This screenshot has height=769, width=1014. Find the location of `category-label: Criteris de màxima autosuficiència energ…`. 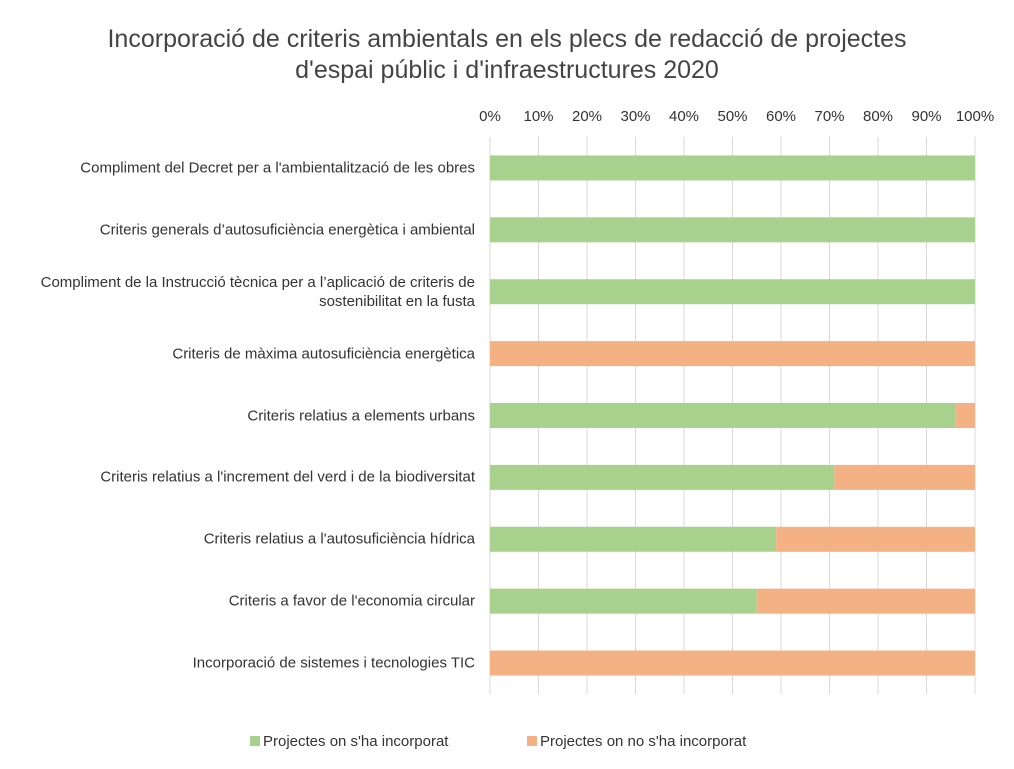

category-label: Criteris de màxima autosuficiència energ… is located at coordinates (323, 354).